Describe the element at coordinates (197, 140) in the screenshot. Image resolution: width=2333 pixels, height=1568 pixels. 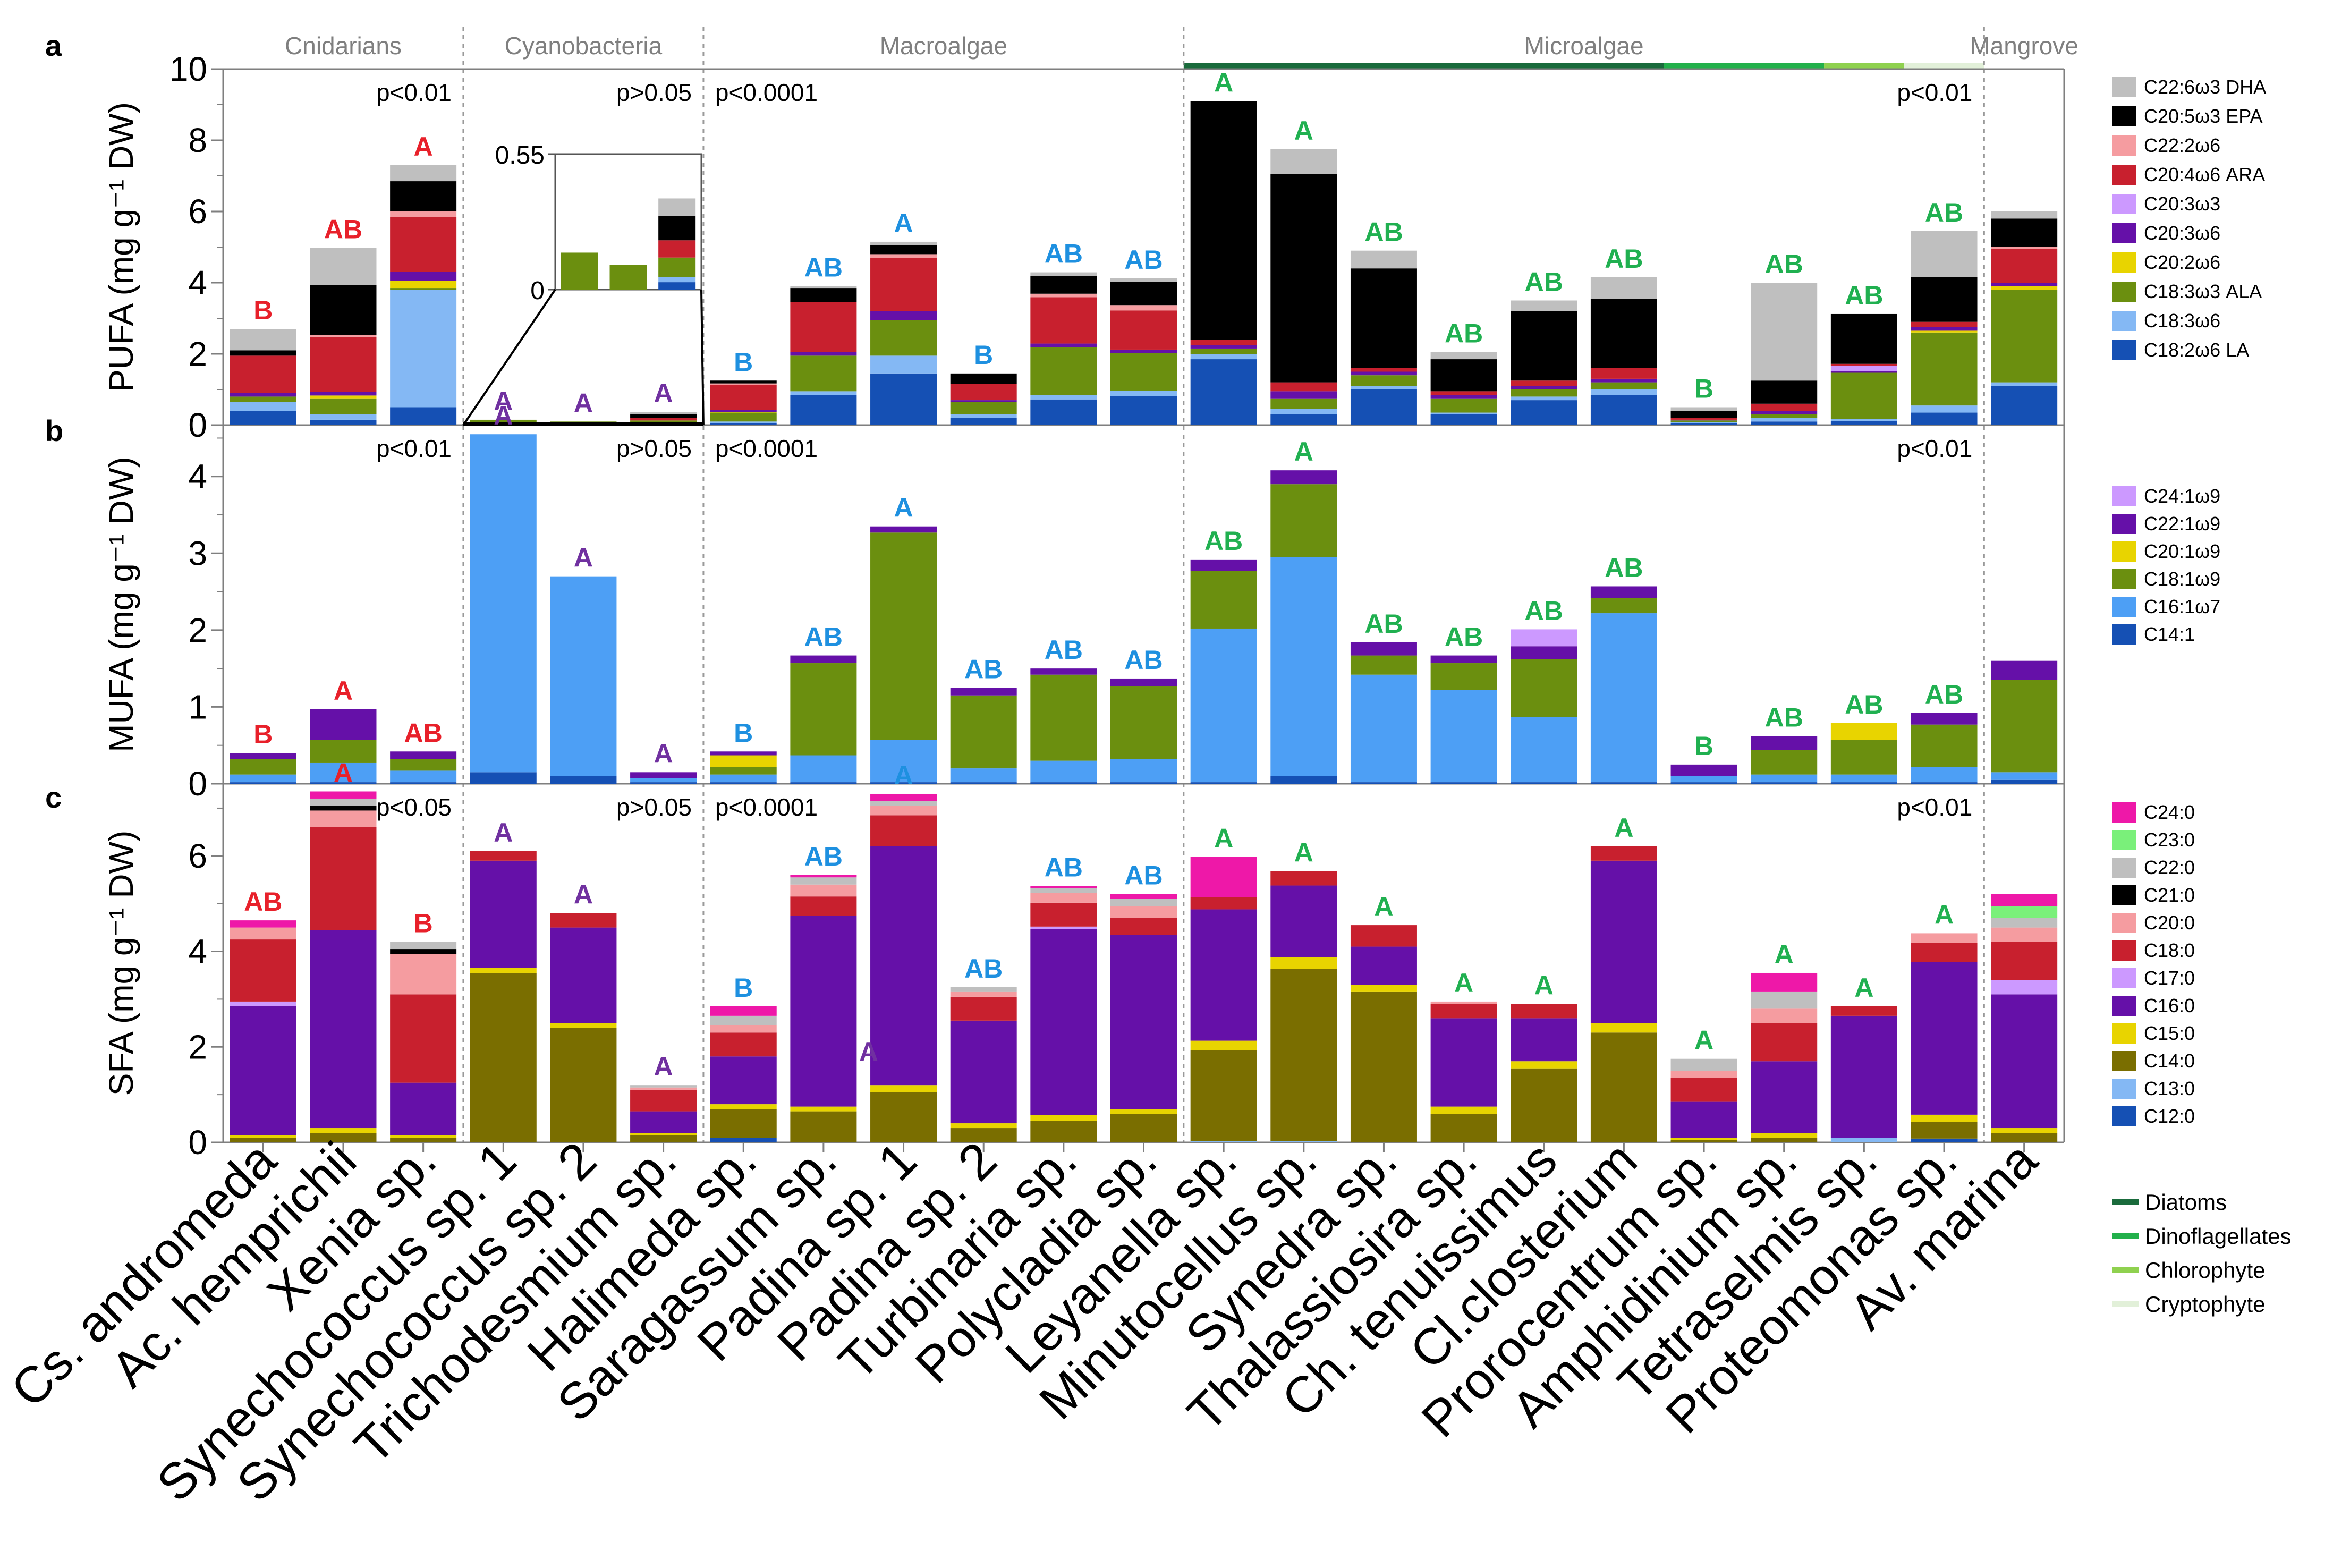
I see `y-tick-label: 8` at that location.